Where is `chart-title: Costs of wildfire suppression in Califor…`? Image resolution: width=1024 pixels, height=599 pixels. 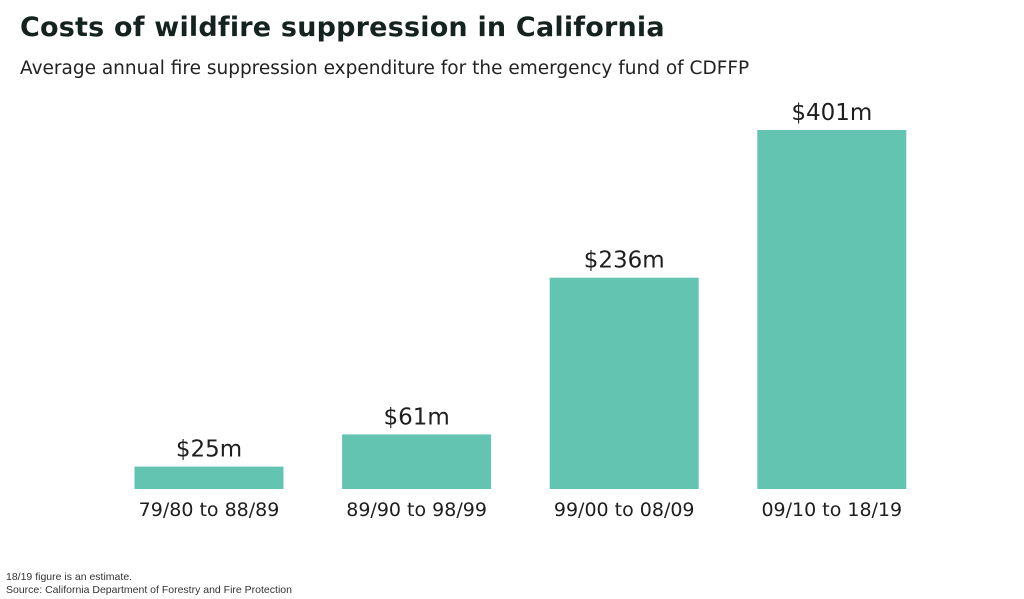 chart-title: Costs of wildfire suppression in Califor… is located at coordinates (342, 27).